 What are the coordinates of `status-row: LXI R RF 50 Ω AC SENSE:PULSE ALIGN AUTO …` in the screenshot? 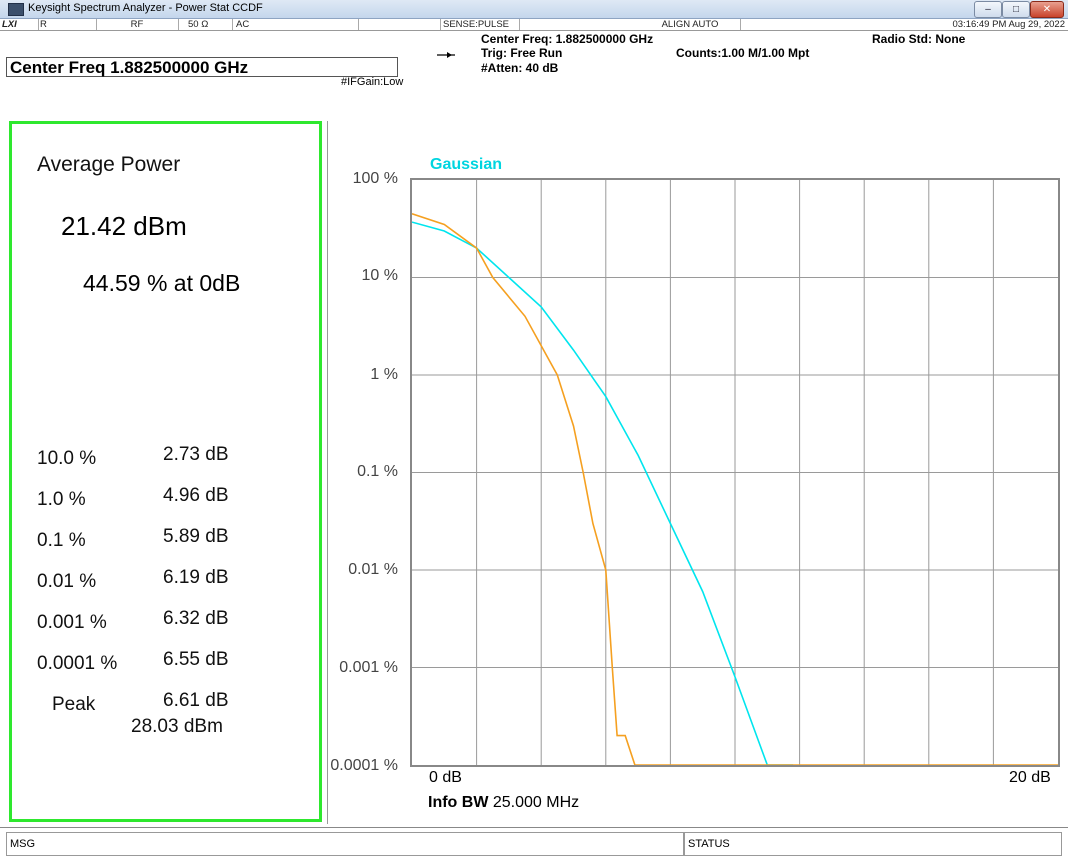 It's located at (534, 25).